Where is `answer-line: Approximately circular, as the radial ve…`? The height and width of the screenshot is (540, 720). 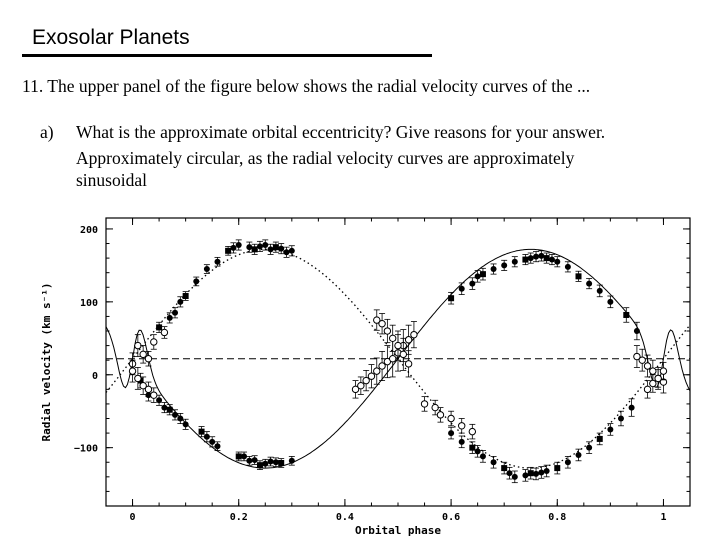 answer-line: Approximately circular, as the radial ve… is located at coordinates (325, 158).